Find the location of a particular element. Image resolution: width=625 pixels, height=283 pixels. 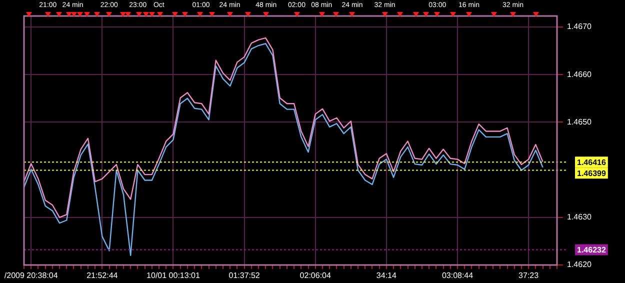

x-tick-label: 34:14 is located at coordinates (386, 275).